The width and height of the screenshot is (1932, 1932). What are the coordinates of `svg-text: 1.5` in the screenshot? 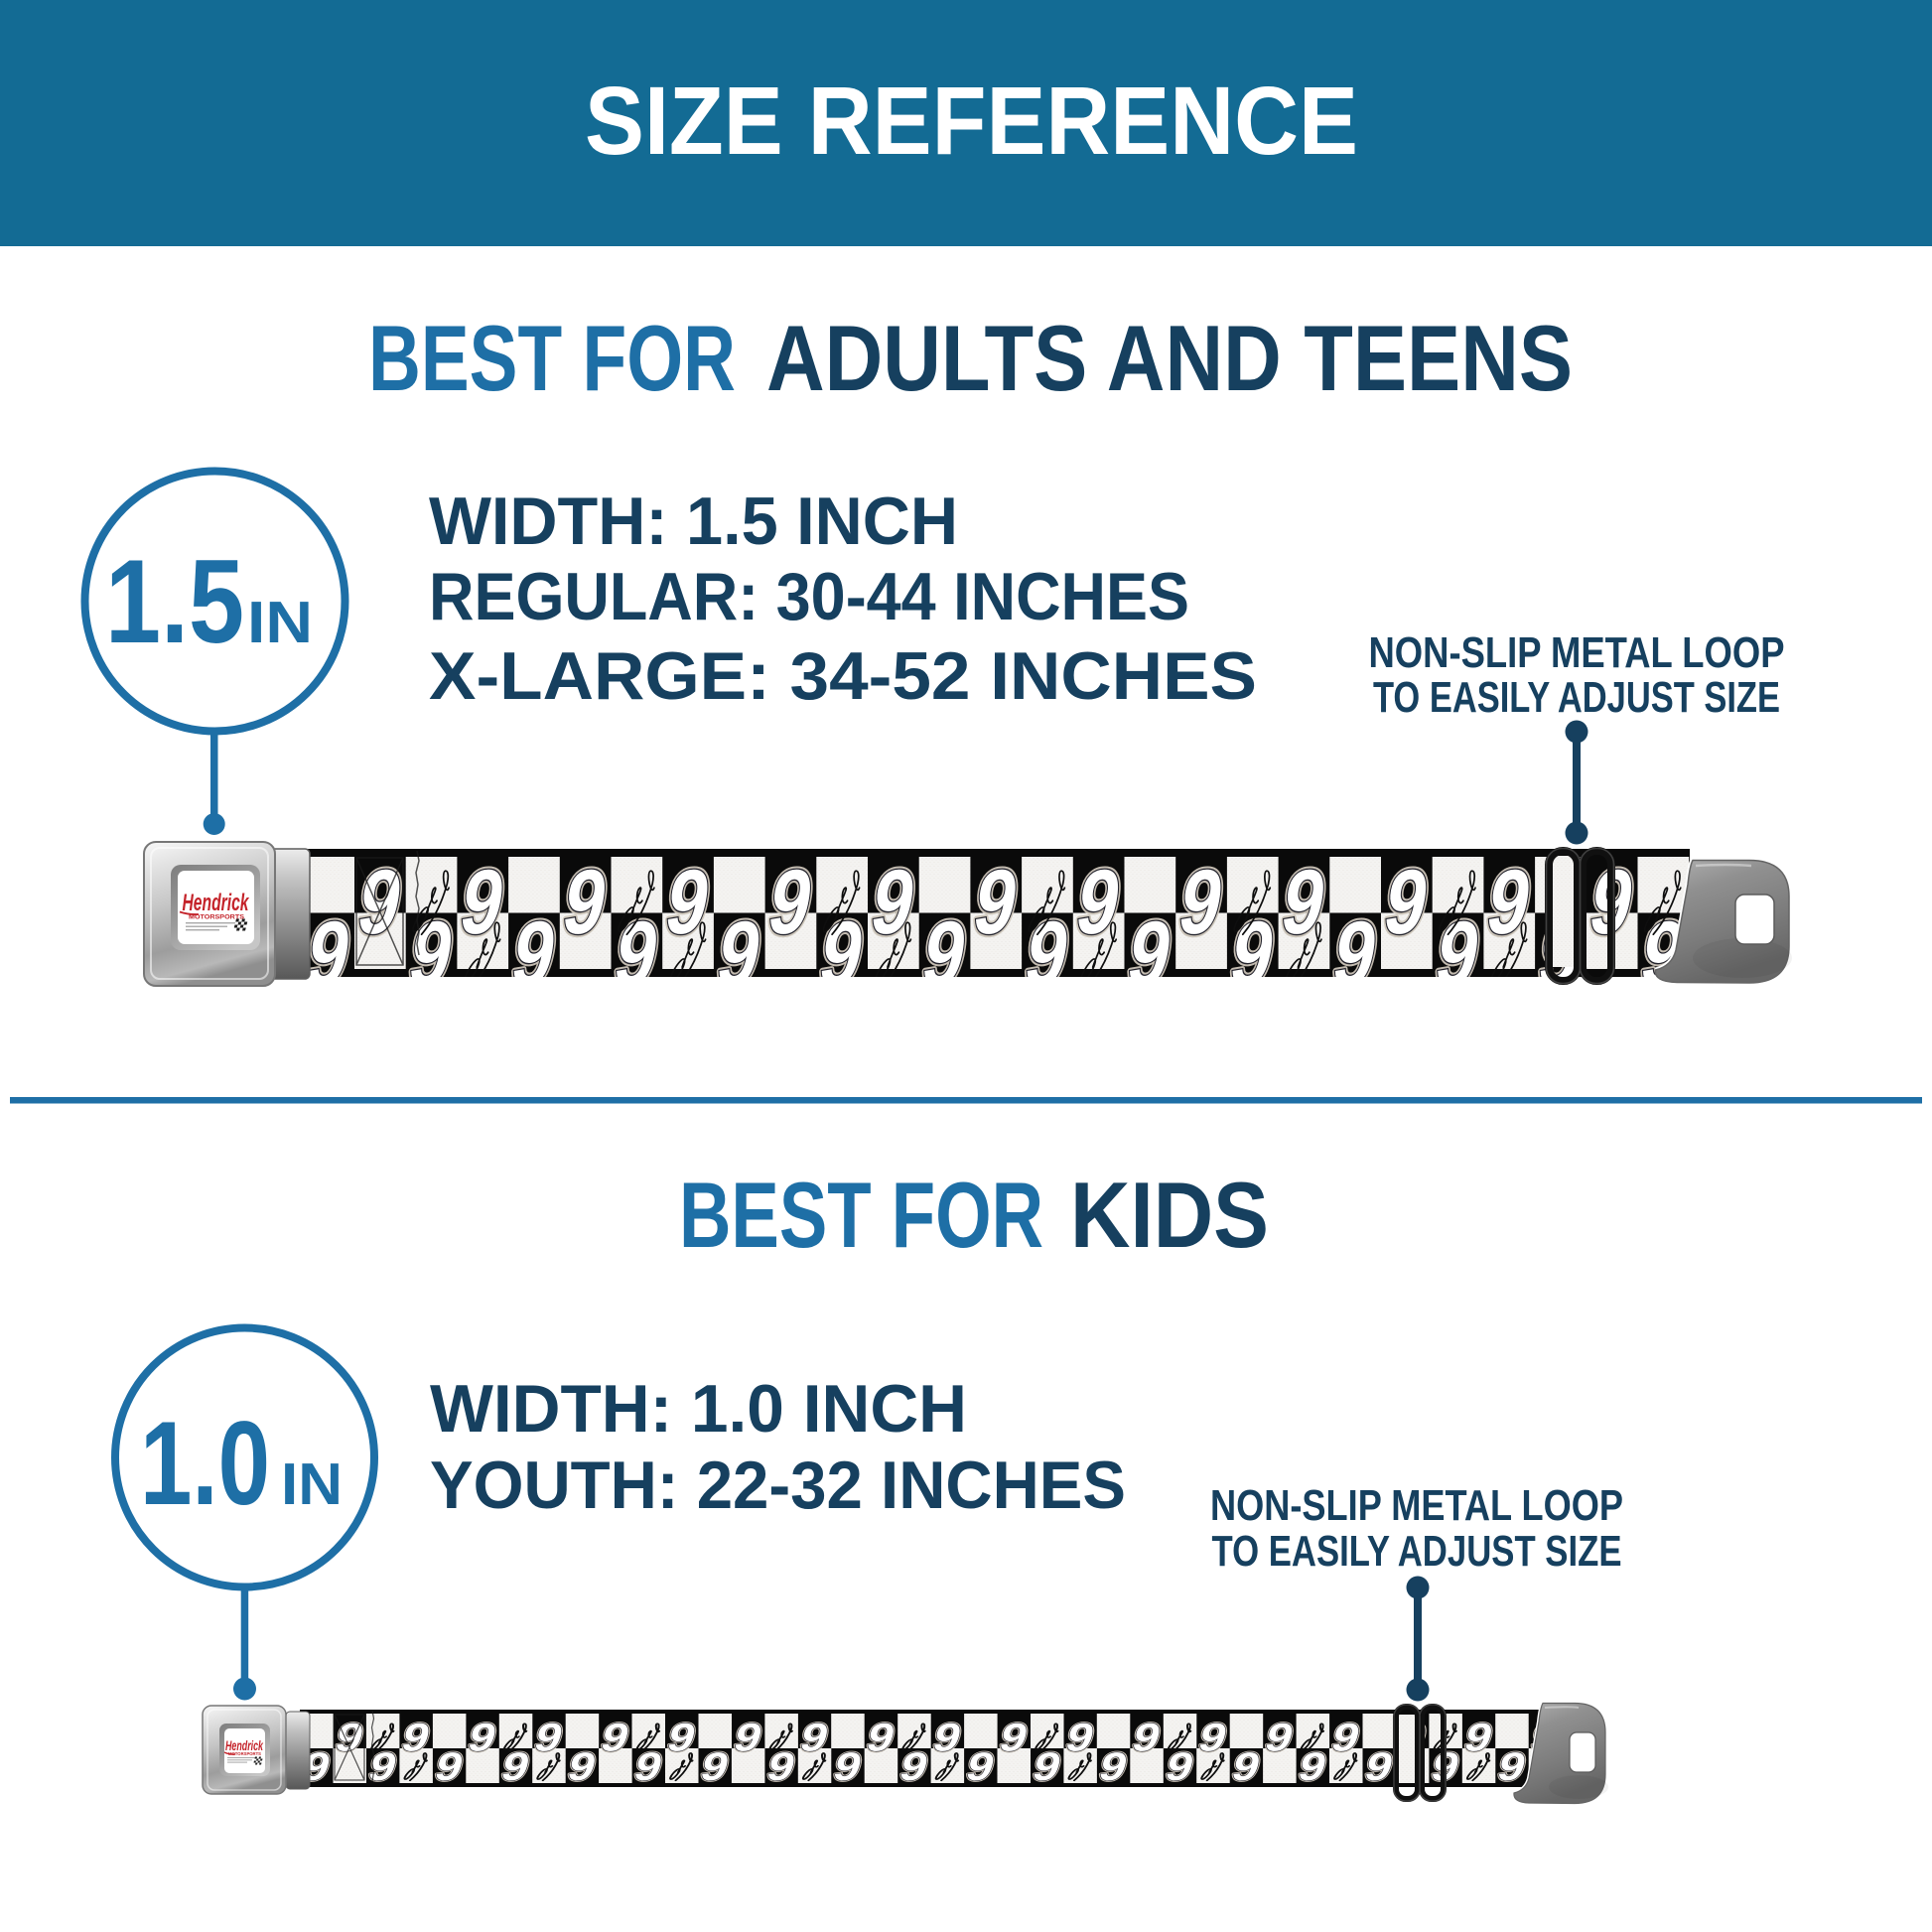 It's located at (174, 601).